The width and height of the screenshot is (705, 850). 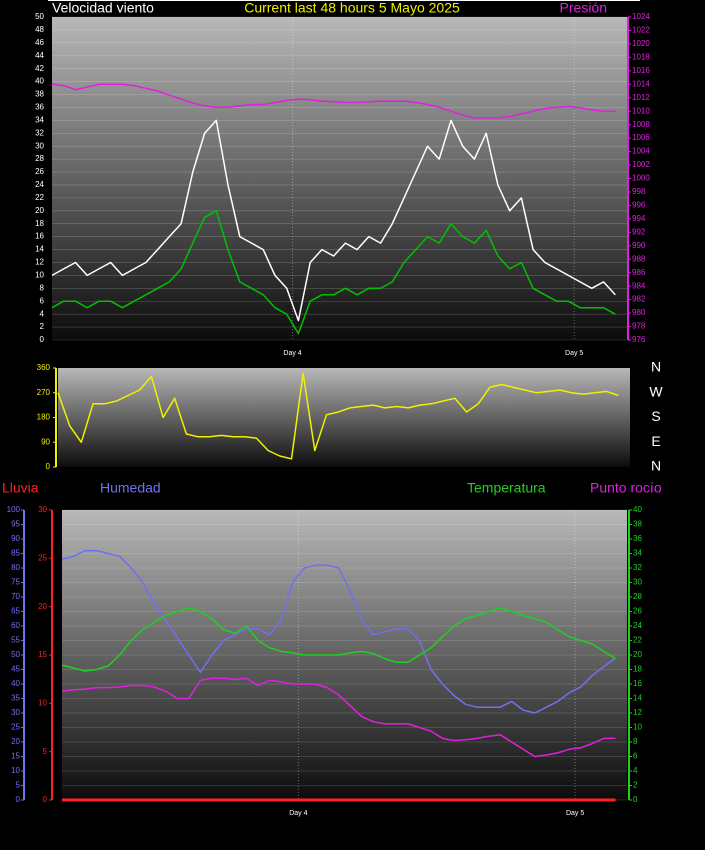 I want to click on tick-label: 992, so click(x=639, y=231).